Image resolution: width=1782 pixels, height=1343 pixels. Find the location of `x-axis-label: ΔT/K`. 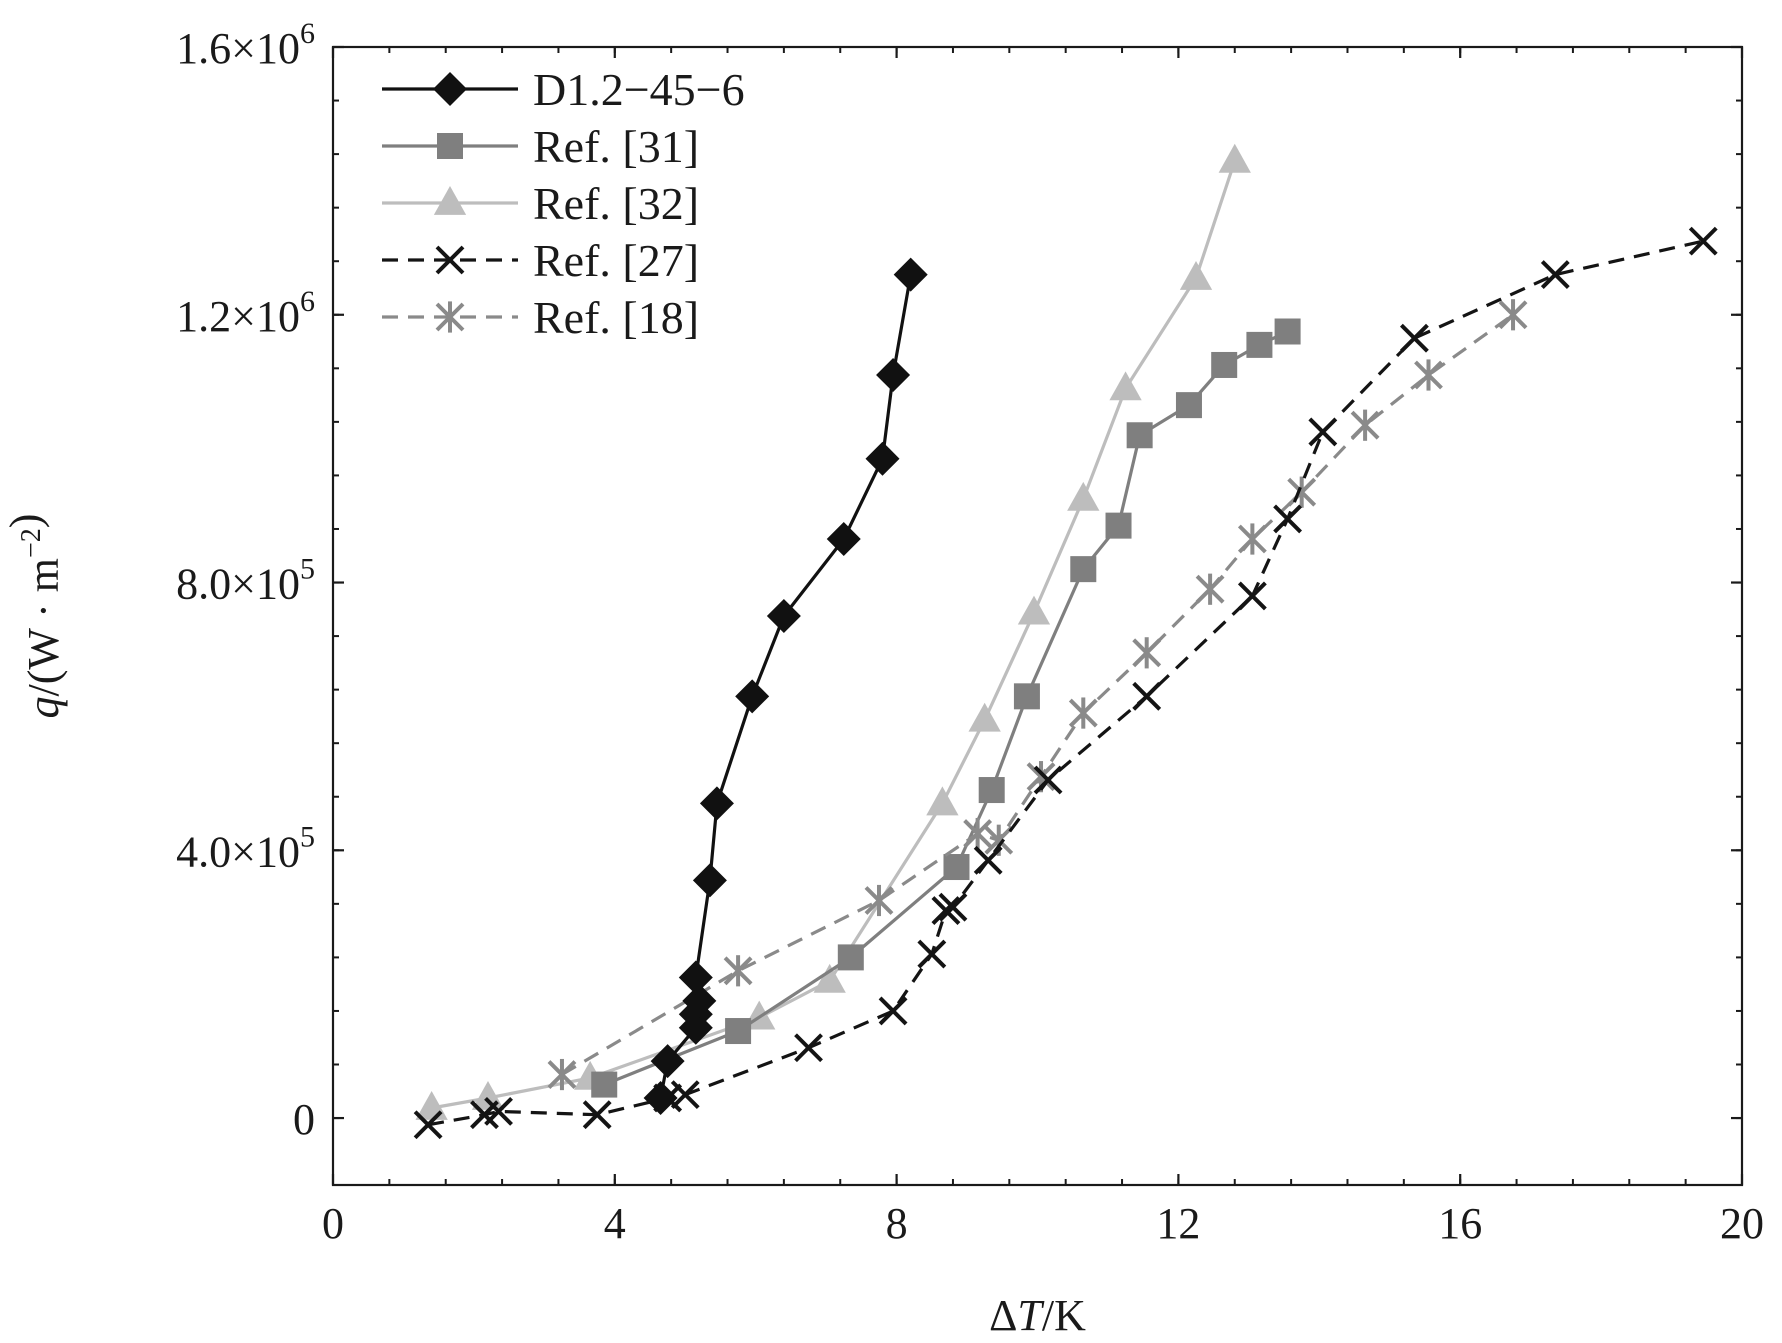

x-axis-label: ΔT/K is located at coordinates (1037, 1315).